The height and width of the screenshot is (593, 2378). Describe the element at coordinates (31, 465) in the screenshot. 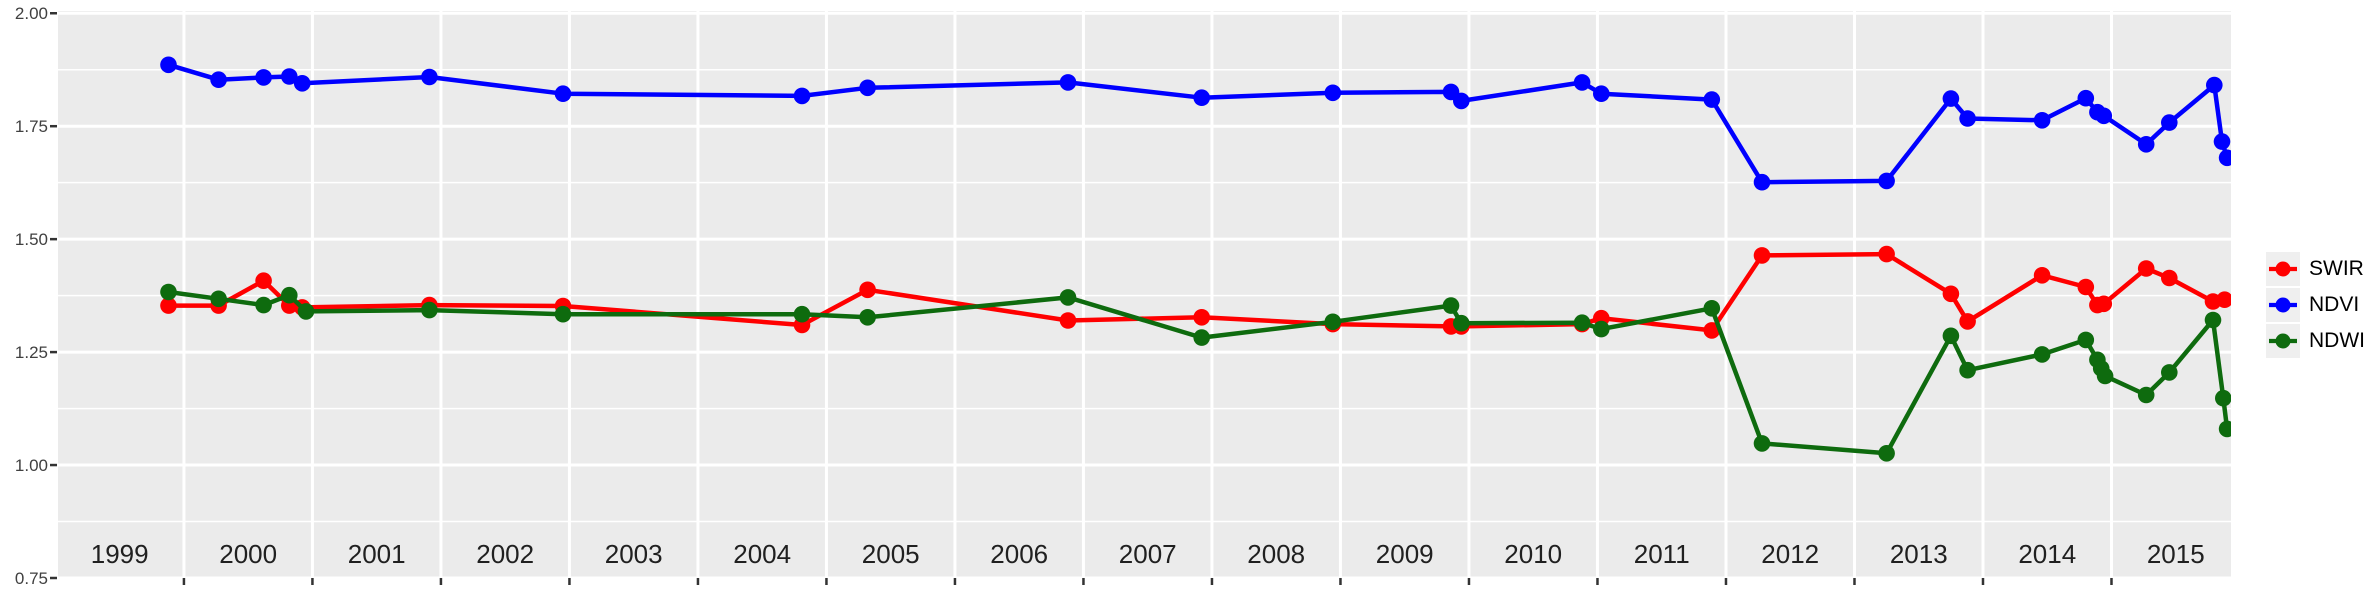

I see `y-axis-label: 1.00` at that location.